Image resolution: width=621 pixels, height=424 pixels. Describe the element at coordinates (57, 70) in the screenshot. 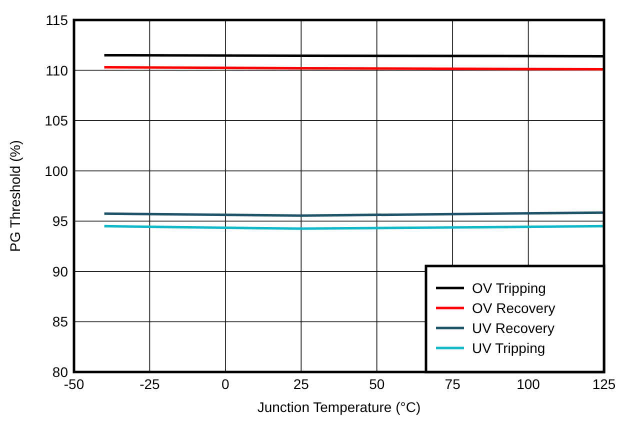

I see `y-tick-label: 110` at that location.